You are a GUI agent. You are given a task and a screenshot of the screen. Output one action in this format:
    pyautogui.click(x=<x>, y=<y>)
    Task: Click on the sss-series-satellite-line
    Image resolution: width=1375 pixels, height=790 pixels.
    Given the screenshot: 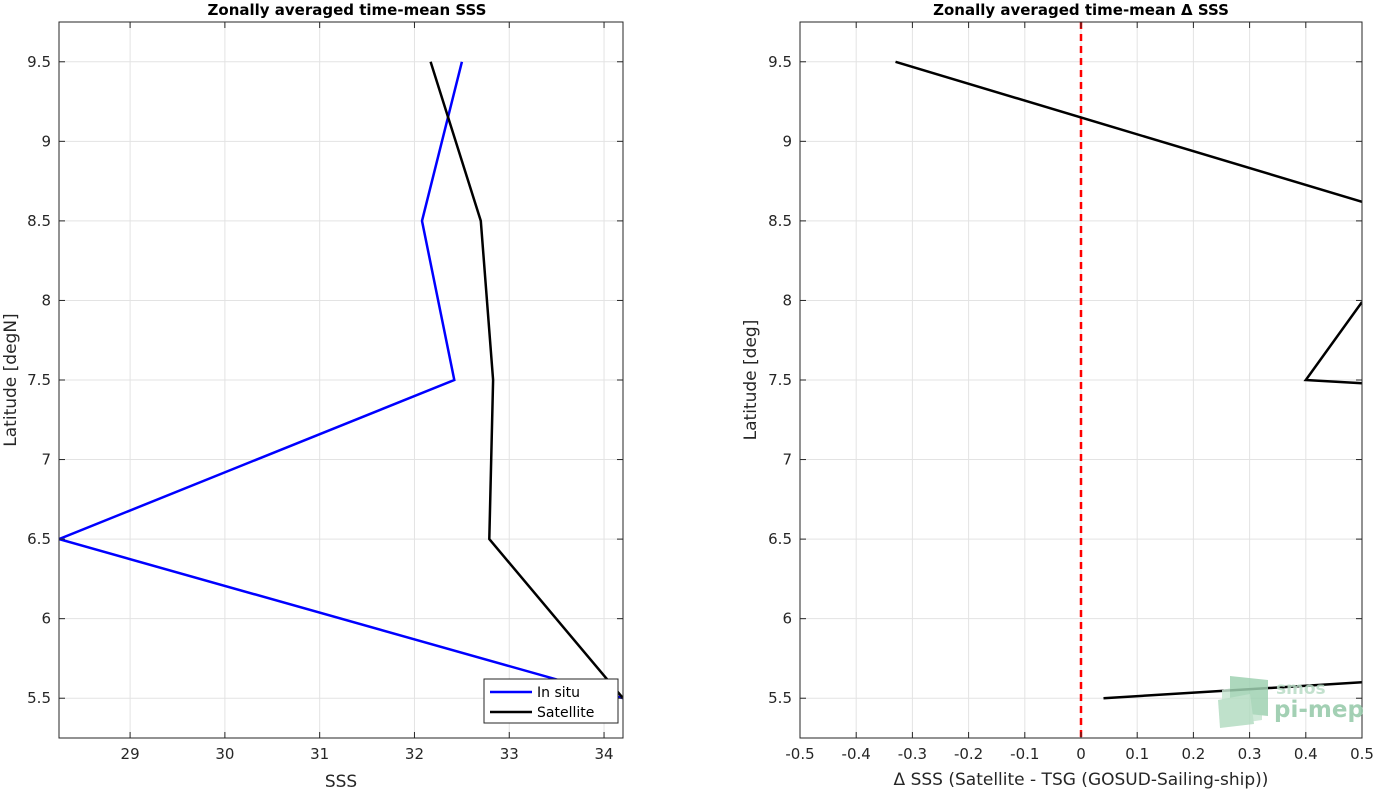 What is the action you would take?
    pyautogui.click(x=526, y=380)
    